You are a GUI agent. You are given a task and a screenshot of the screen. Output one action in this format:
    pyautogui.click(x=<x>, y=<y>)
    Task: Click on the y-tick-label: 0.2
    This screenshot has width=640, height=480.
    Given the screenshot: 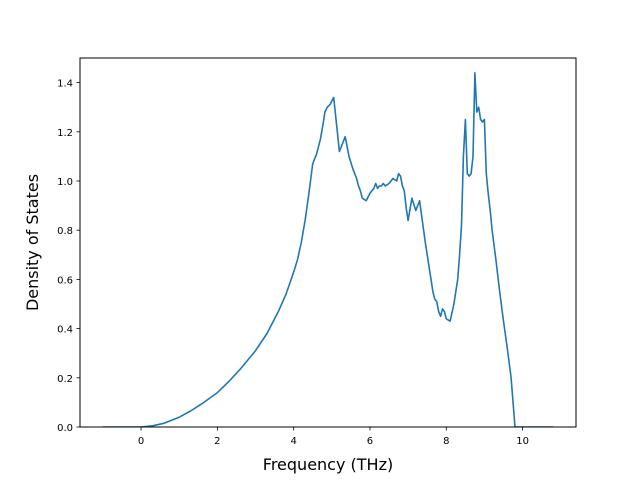 What is the action you would take?
    pyautogui.click(x=65, y=379)
    